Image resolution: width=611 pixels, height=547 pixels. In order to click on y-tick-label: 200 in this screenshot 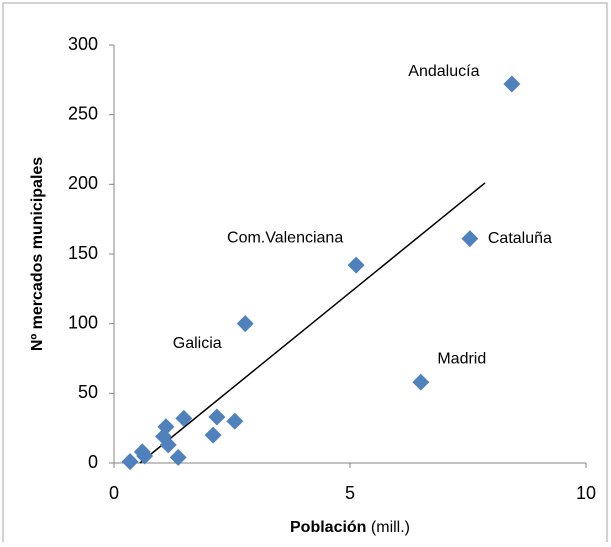, I will do `click(83, 183)`.